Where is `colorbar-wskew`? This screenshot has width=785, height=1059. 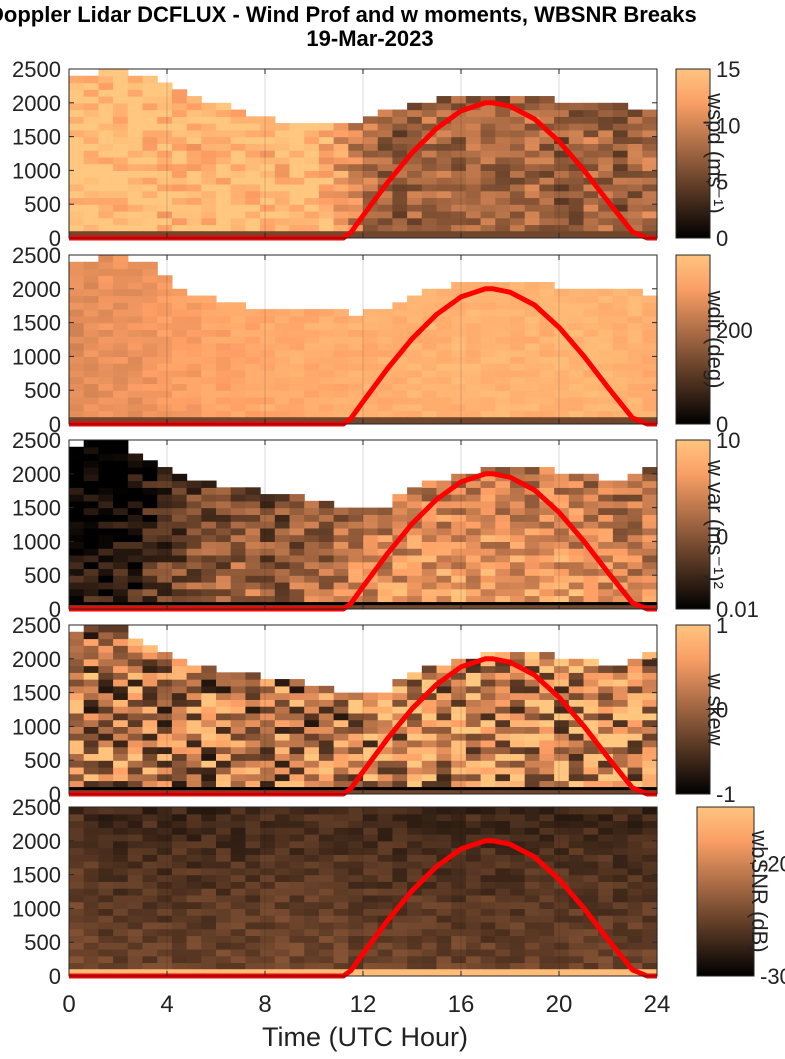
colorbar-wskew is located at coordinates (693, 709).